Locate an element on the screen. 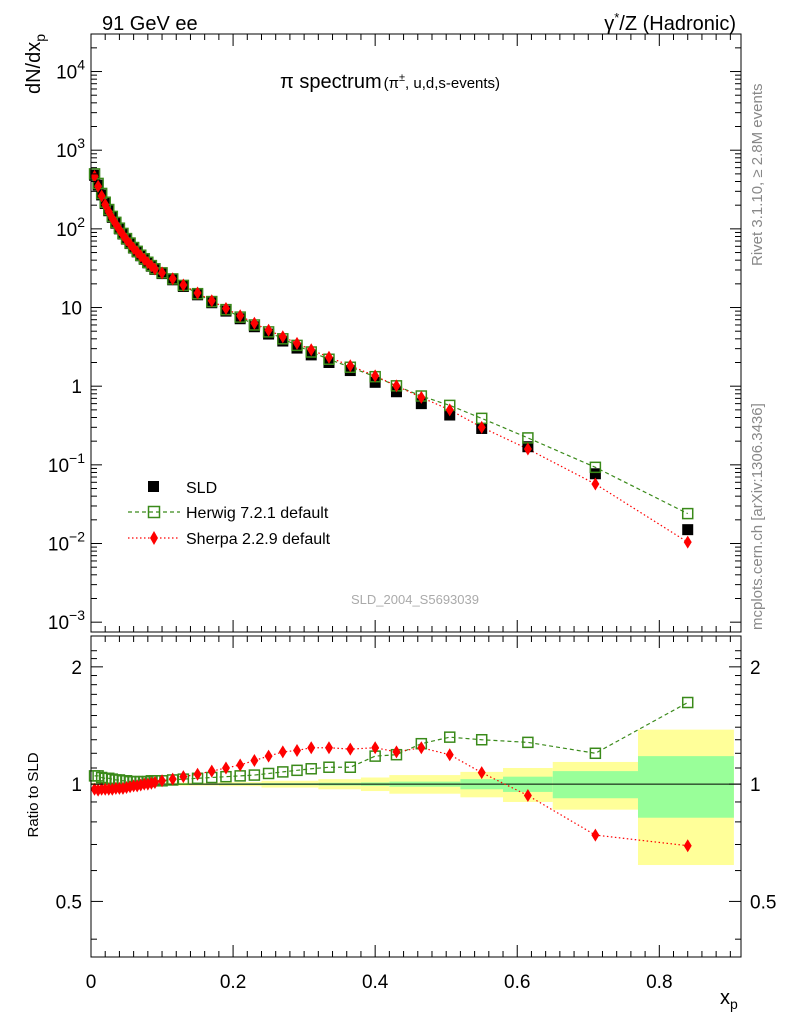 This screenshot has height=1024, width=786. legend-sherpa-label: Sherpa 2.2.9 default is located at coordinates (258, 539).